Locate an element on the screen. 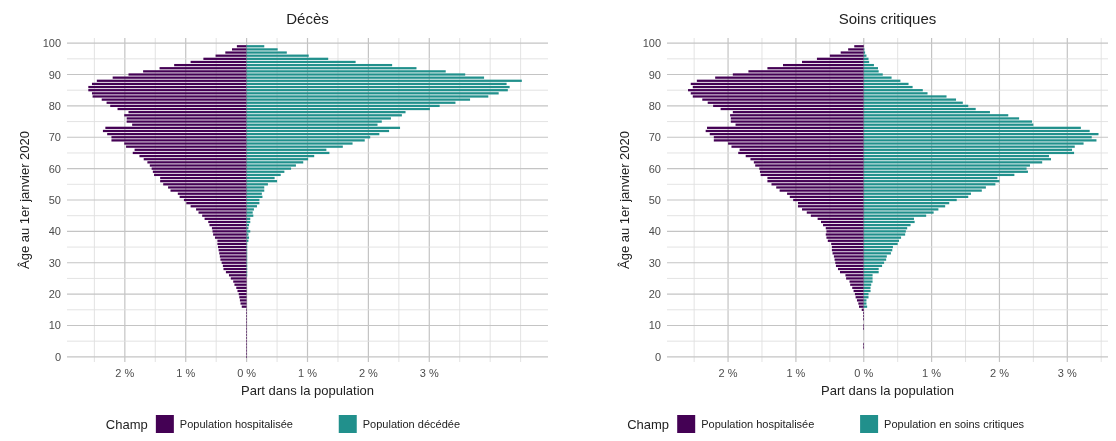 The width and height of the screenshot is (1116, 441). chart-title: Décès is located at coordinates (307, 18).